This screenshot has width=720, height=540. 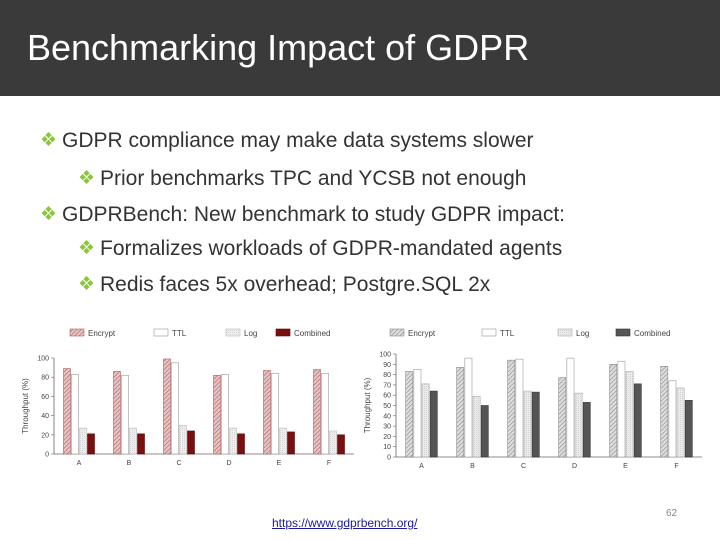 I want to click on y-tick-label: 10, so click(x=387, y=447).